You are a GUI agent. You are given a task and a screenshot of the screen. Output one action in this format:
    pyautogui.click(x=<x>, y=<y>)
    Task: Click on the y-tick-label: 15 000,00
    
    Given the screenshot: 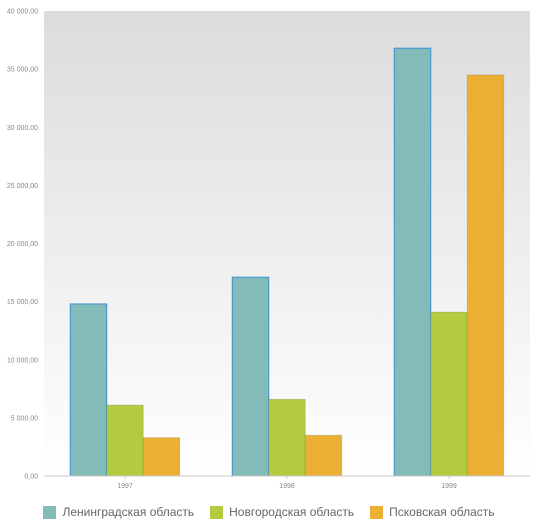 What is the action you would take?
    pyautogui.click(x=22, y=302)
    